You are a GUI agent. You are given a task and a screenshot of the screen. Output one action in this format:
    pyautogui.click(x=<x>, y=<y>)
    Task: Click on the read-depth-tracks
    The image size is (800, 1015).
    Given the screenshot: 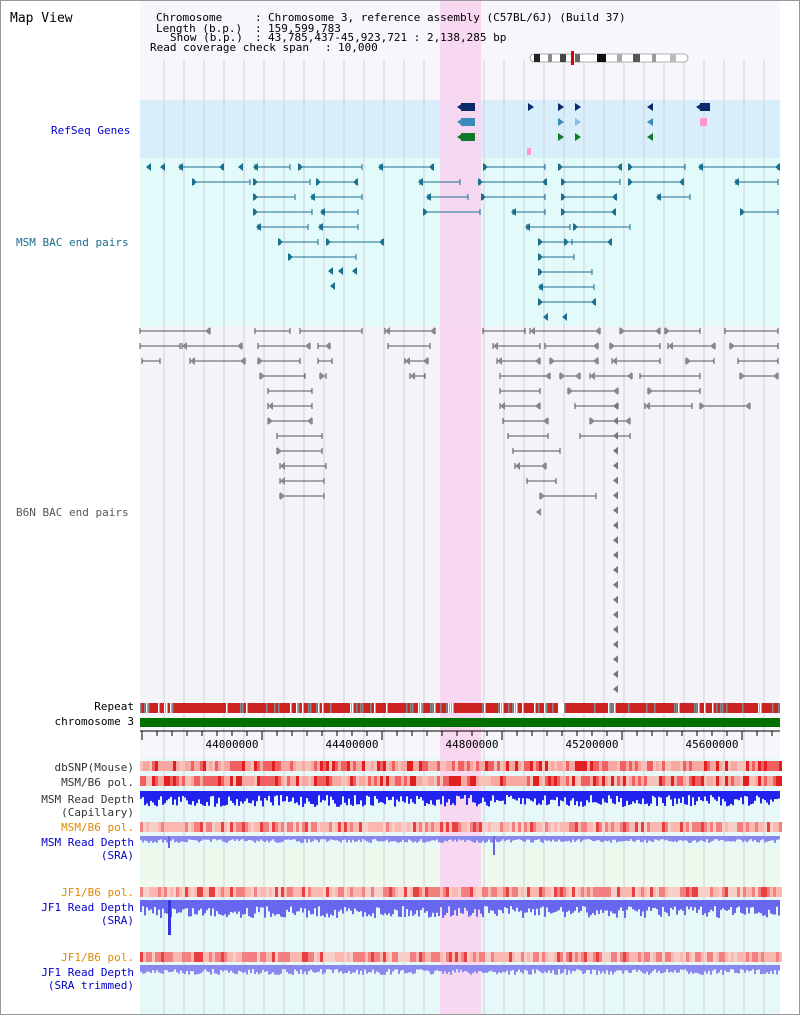 What is the action you would take?
    pyautogui.click(x=460, y=883)
    